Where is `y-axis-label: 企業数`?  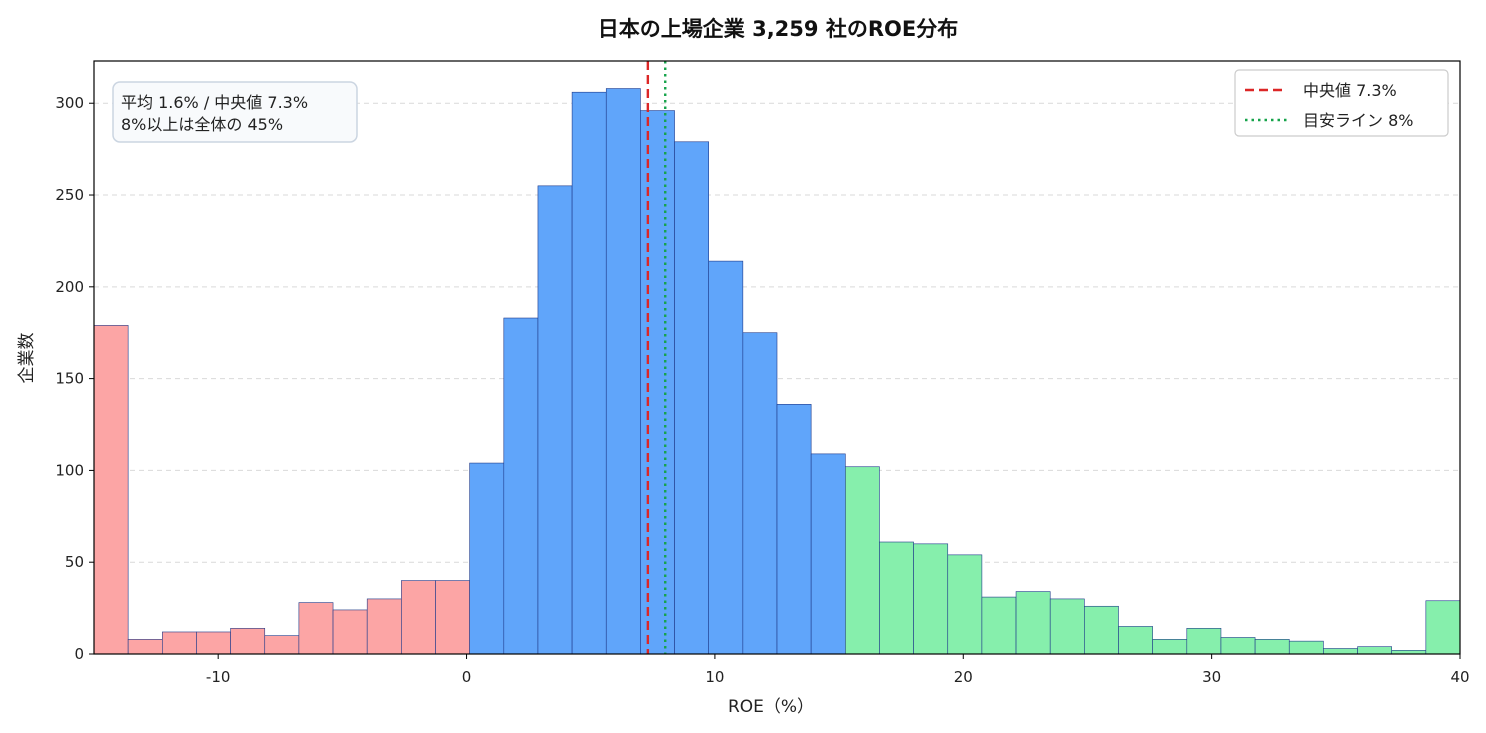
y-axis-label: 企業数 is located at coordinates (27, 358).